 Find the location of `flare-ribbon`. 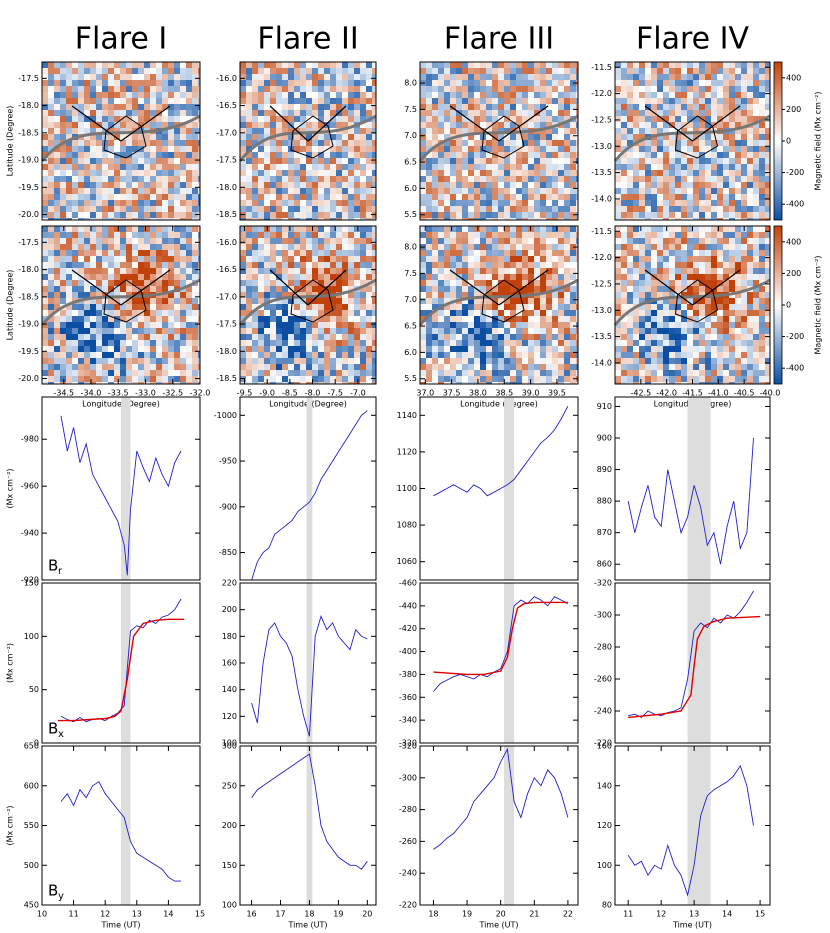

flare-ribbon is located at coordinates (503, 137).